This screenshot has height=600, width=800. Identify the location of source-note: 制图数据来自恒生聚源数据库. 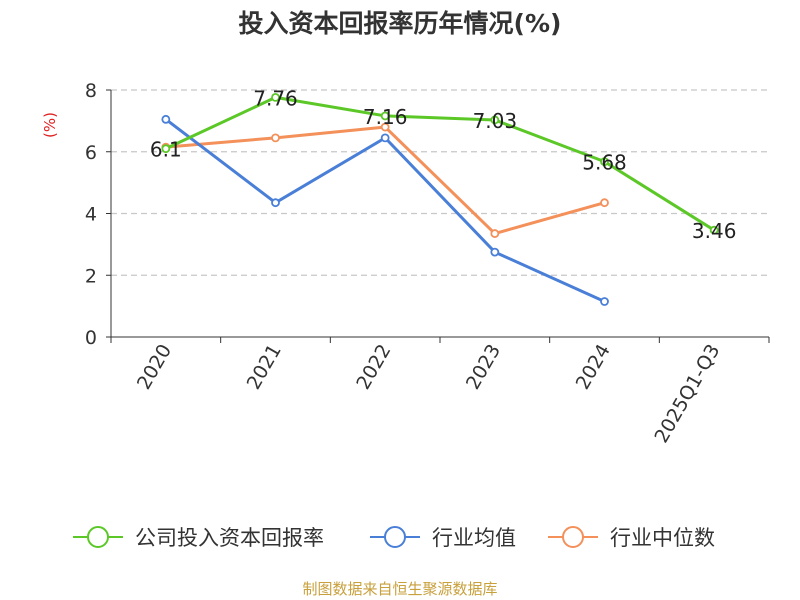
(400, 589).